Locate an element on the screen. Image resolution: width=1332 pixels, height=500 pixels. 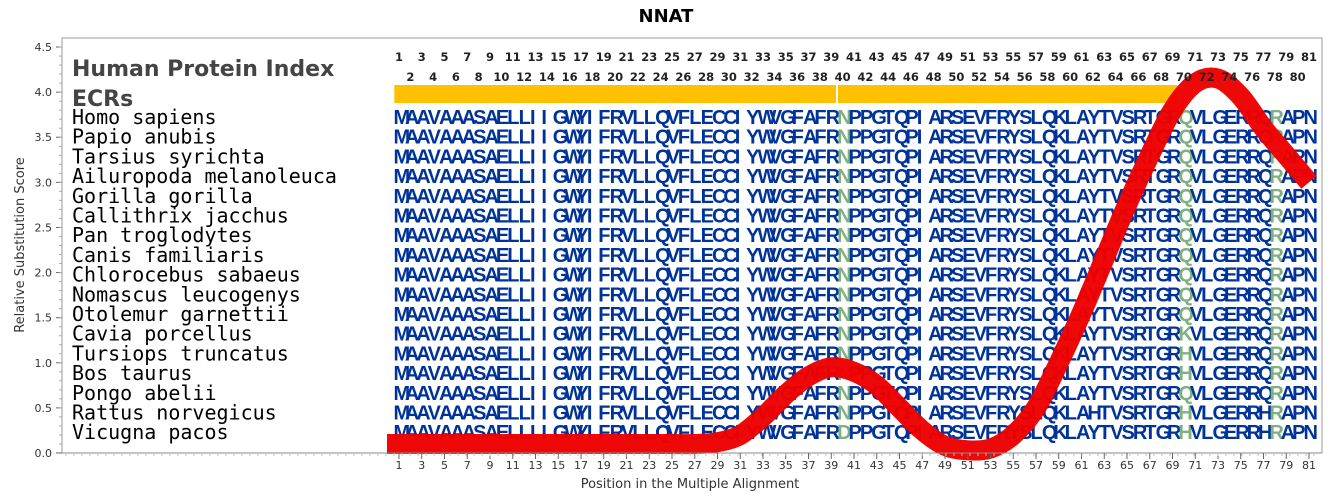
top-odd-number: 31 is located at coordinates (740, 57).